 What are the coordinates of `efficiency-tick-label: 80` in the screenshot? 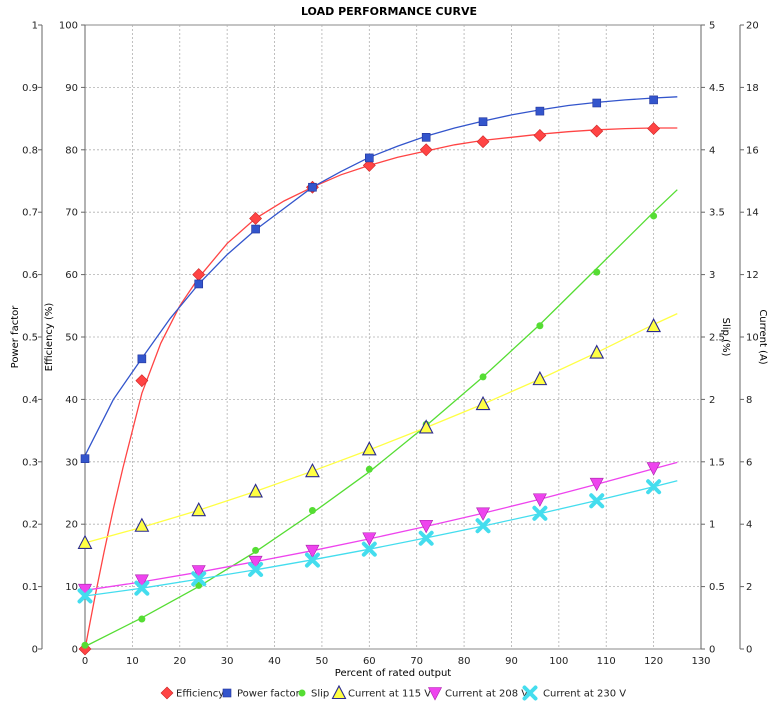 It's located at (71, 150).